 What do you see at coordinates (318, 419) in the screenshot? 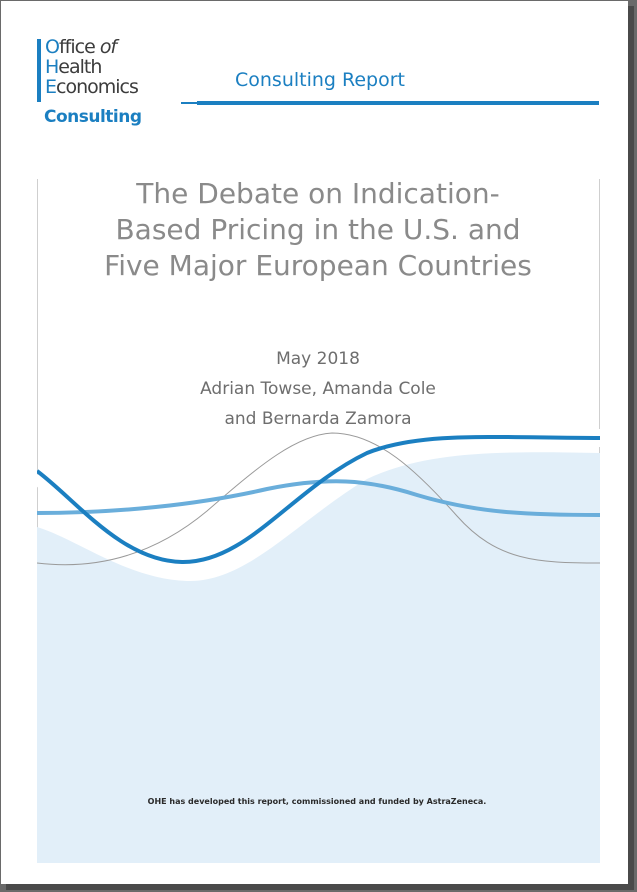
I see `authors-line-2: and Bernarda Zamora` at bounding box center [318, 419].